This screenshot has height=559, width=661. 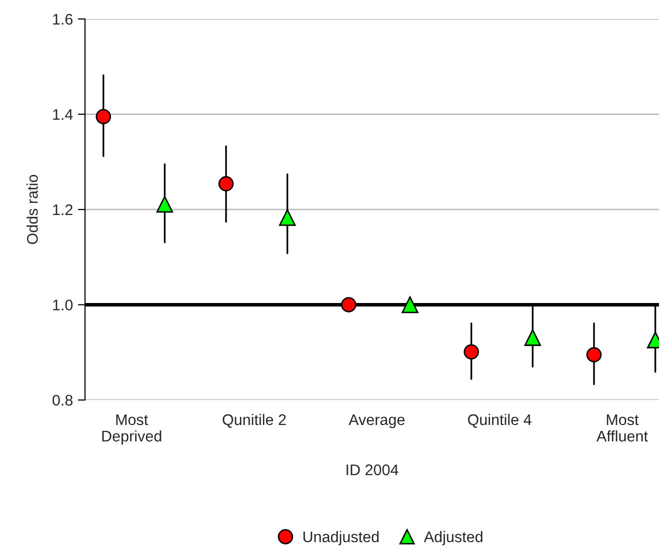 I want to click on y-tick-label: 0.8, so click(x=62, y=400).